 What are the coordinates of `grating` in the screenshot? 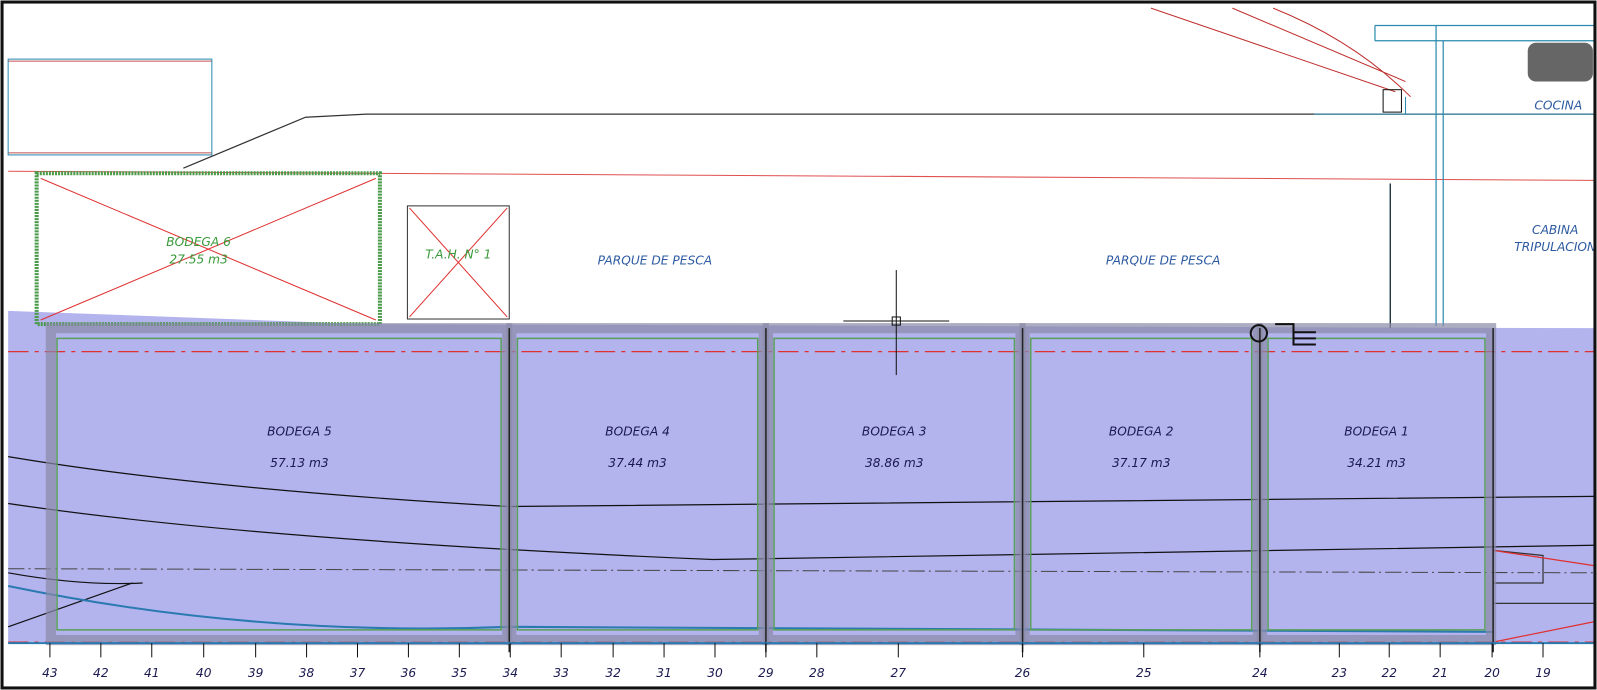 It's located at (110, 107).